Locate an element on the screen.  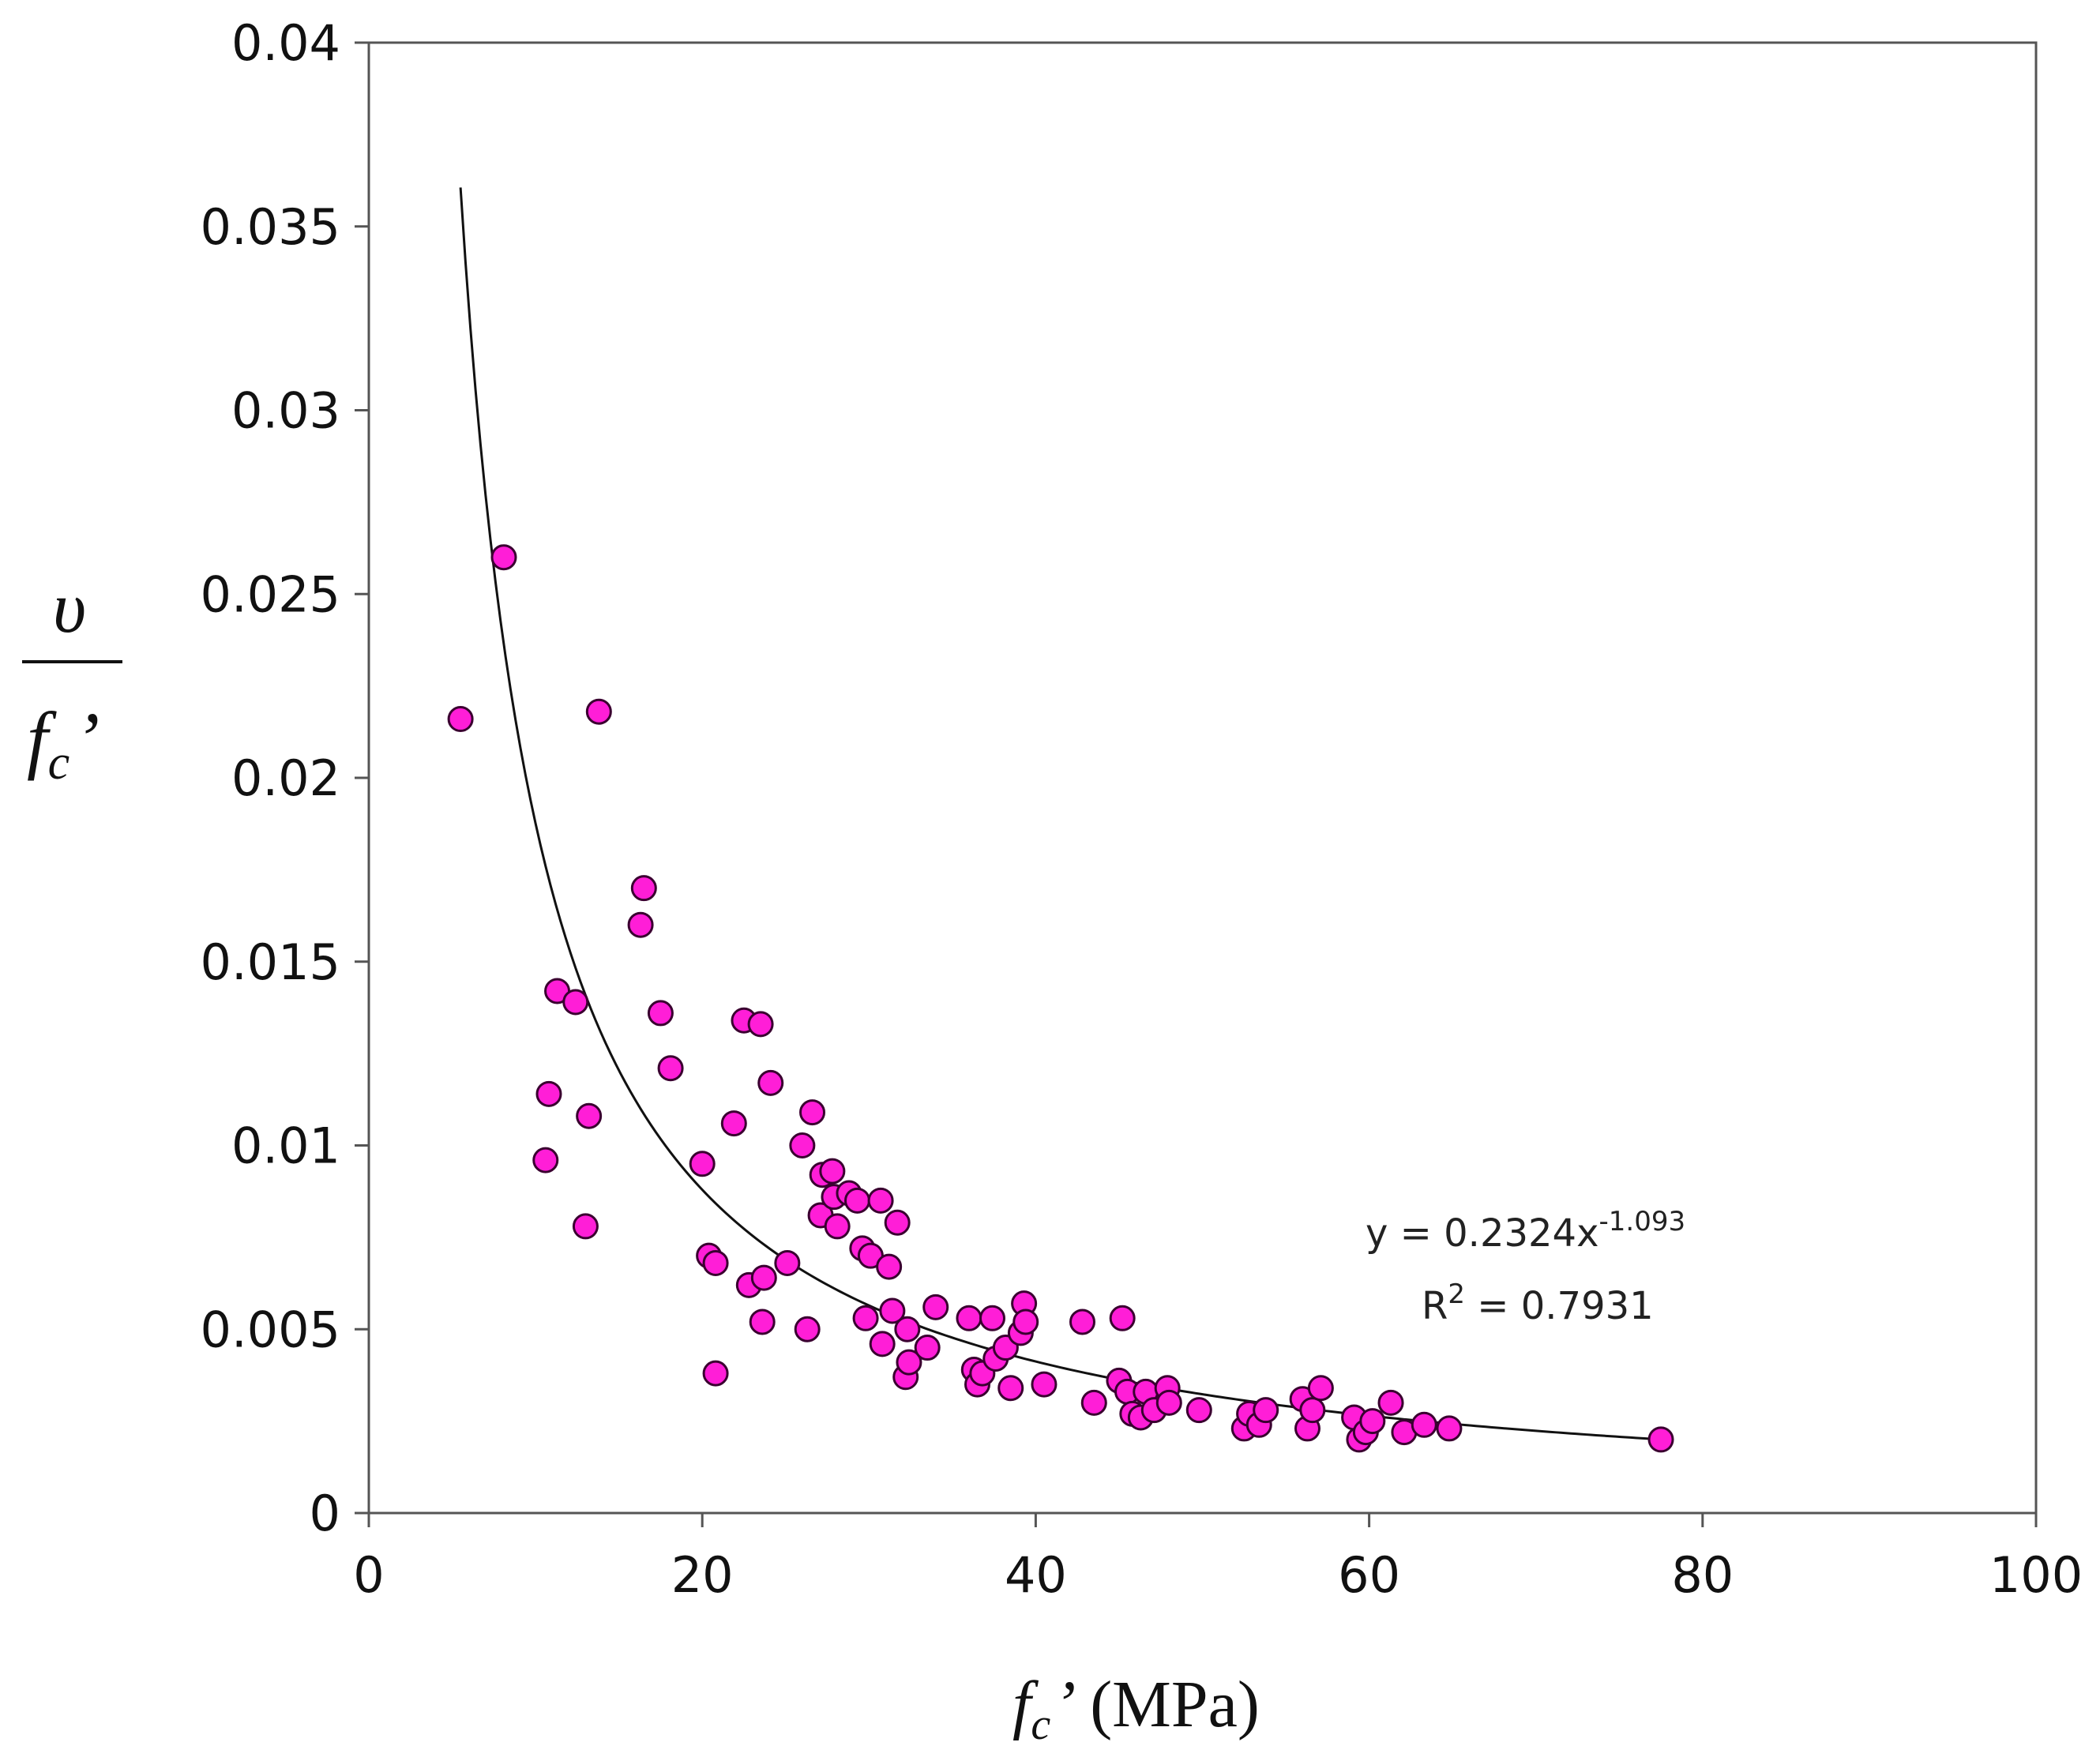
y-axis-numerator: υ is located at coordinates (69, 607).